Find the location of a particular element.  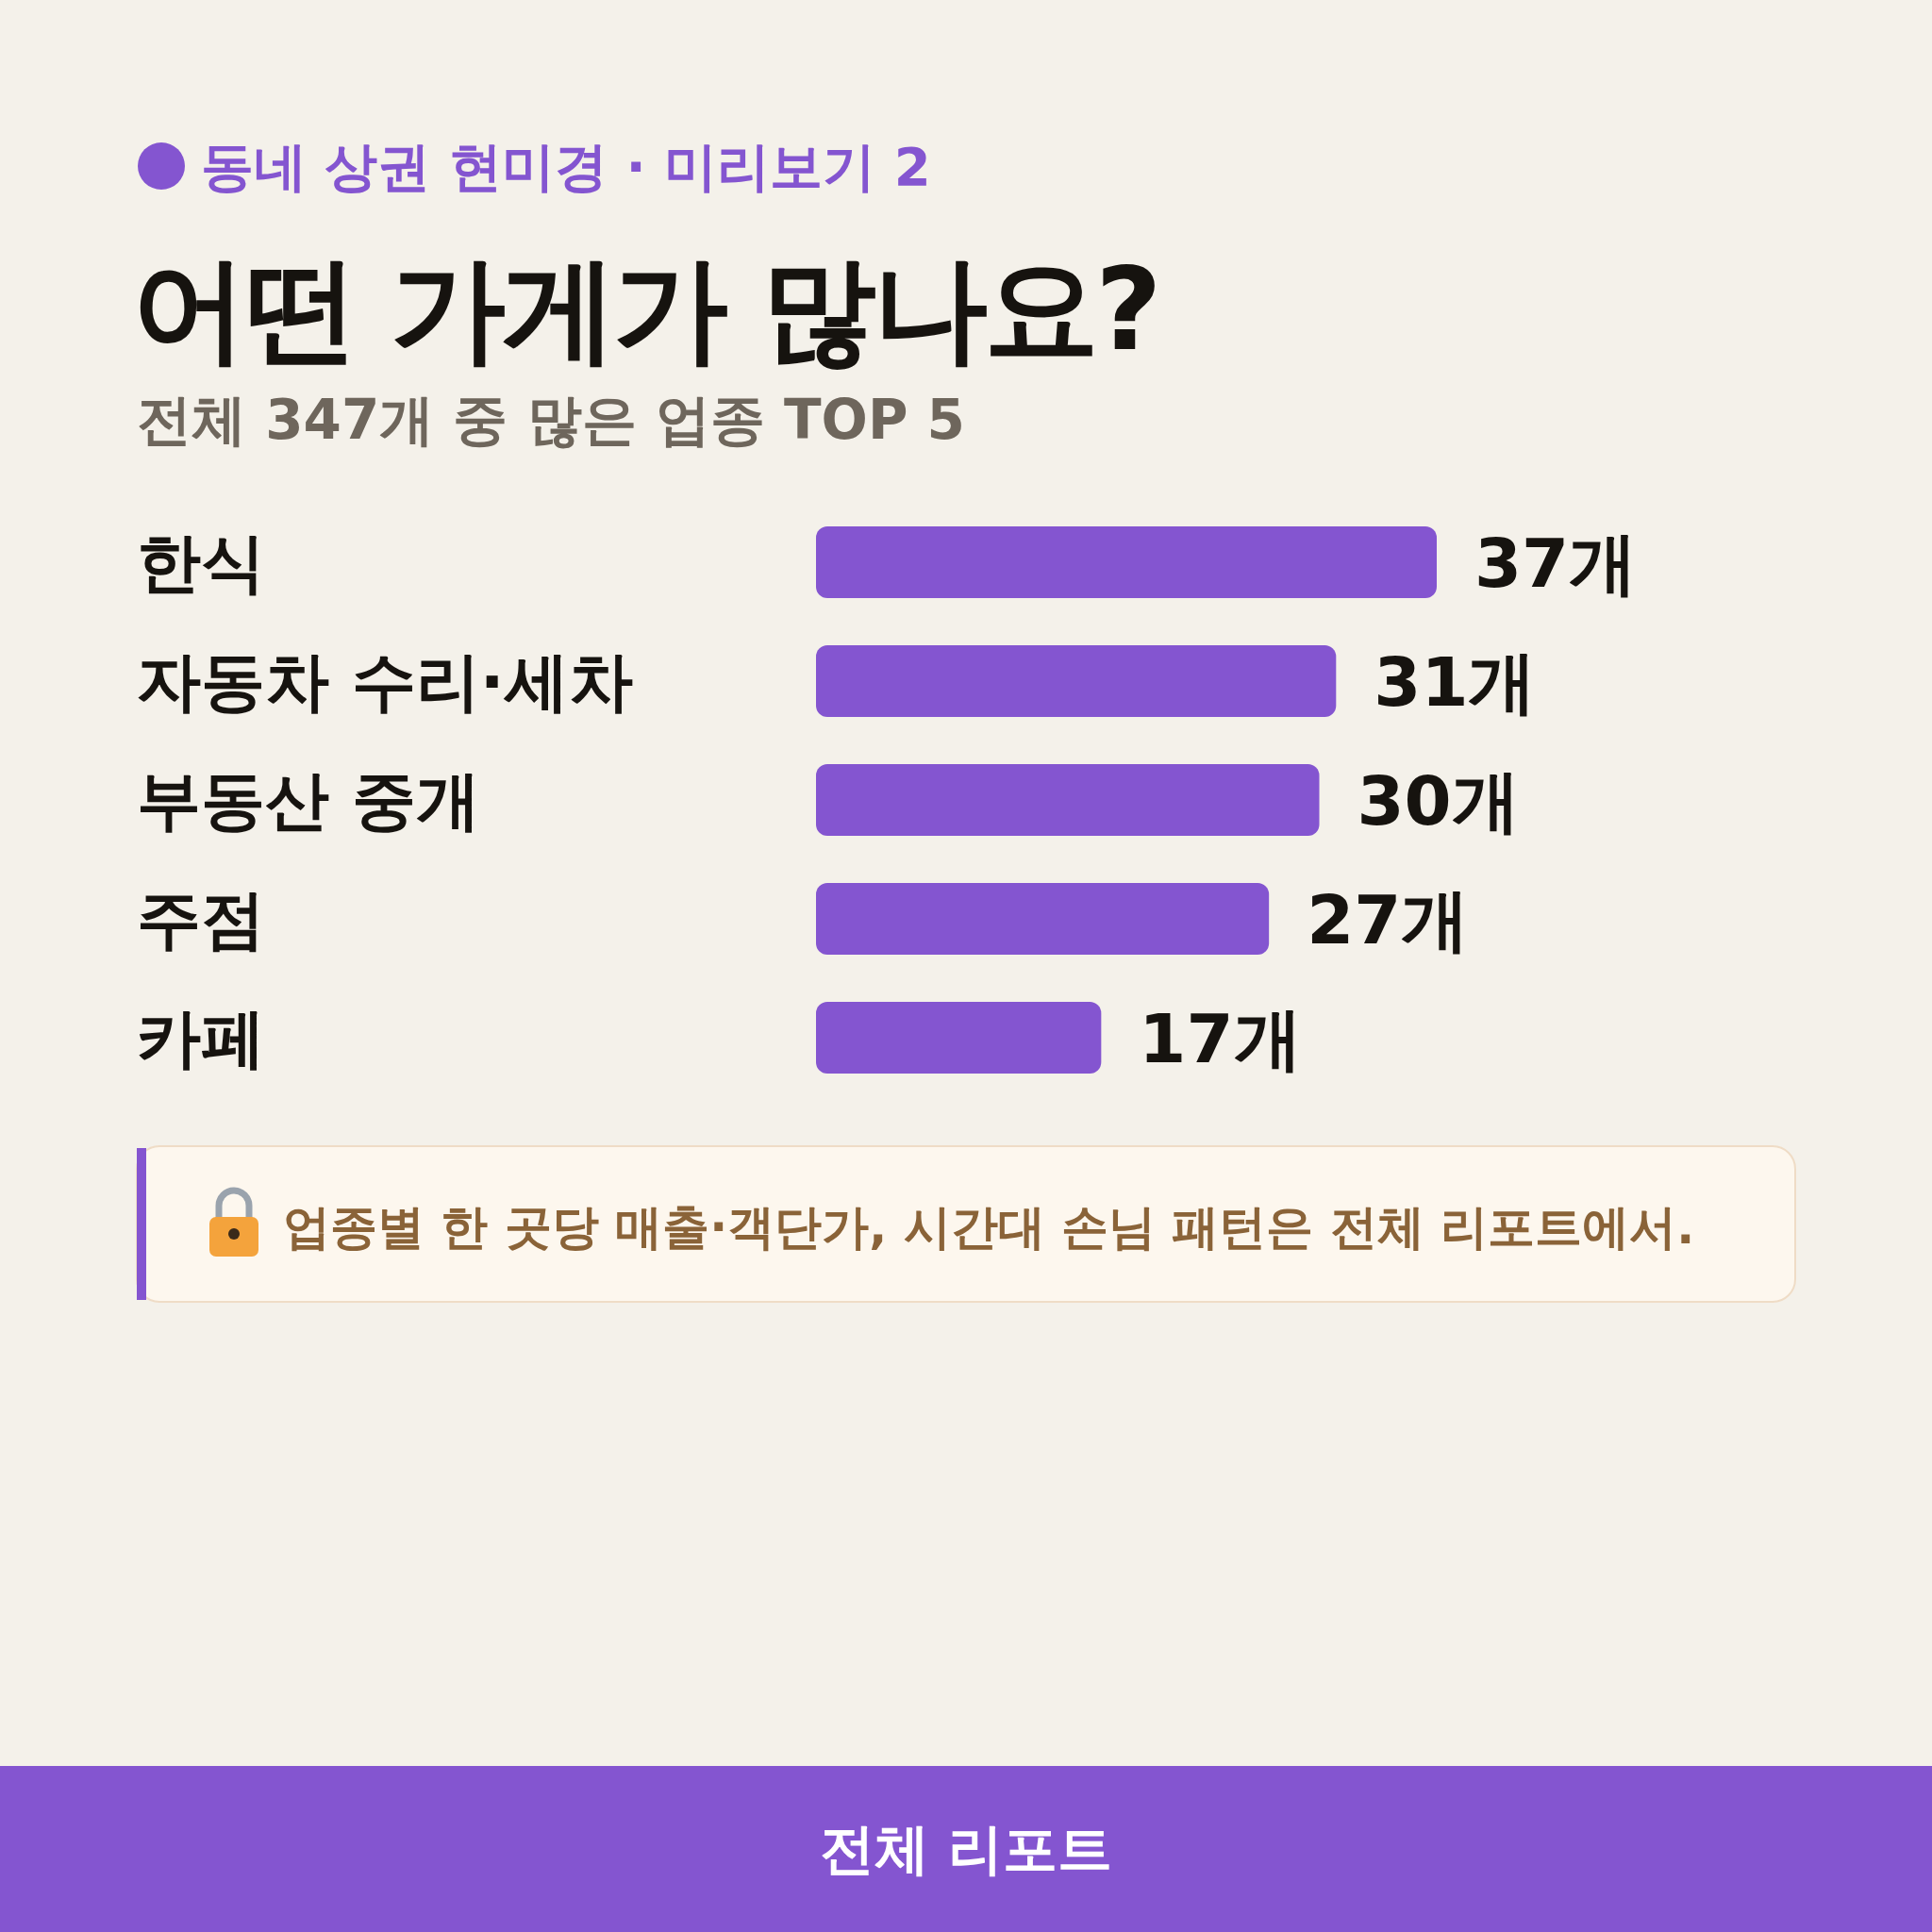

data-label: 17개 is located at coordinates (1221, 1038).